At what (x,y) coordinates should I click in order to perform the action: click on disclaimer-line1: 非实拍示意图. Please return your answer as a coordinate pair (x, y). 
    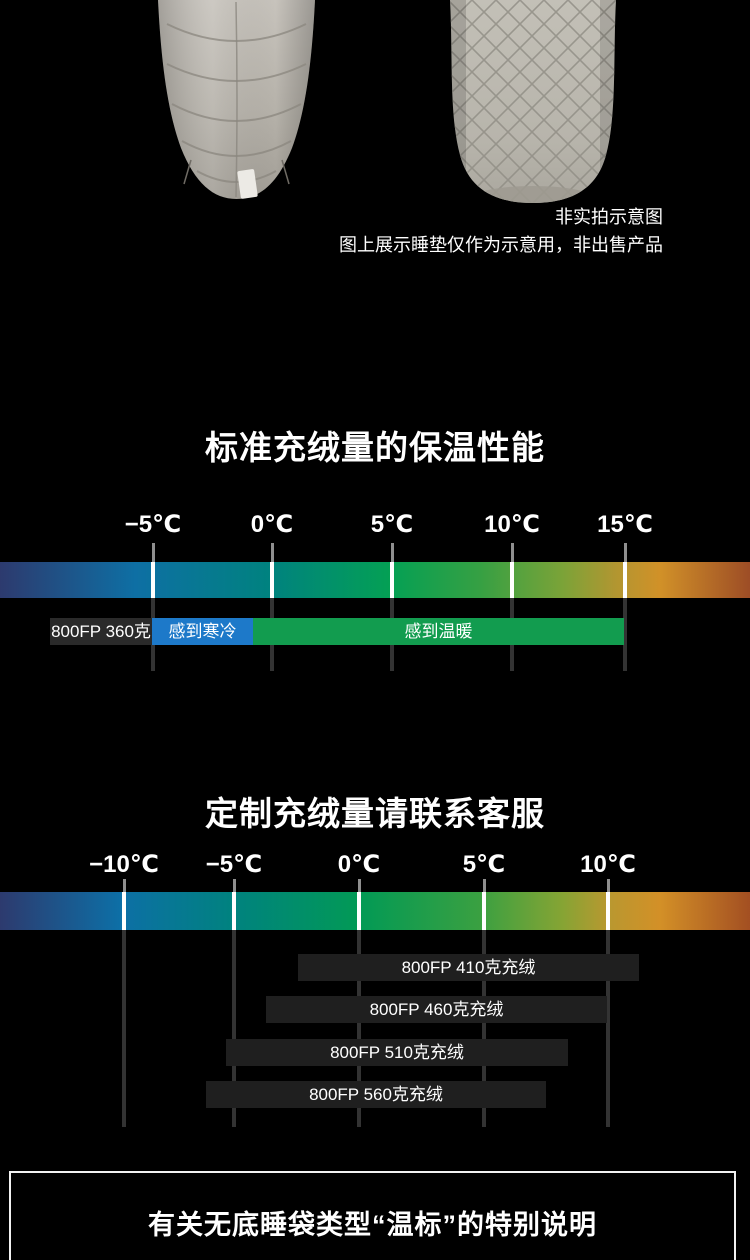
    Looking at the image, I should click on (609, 217).